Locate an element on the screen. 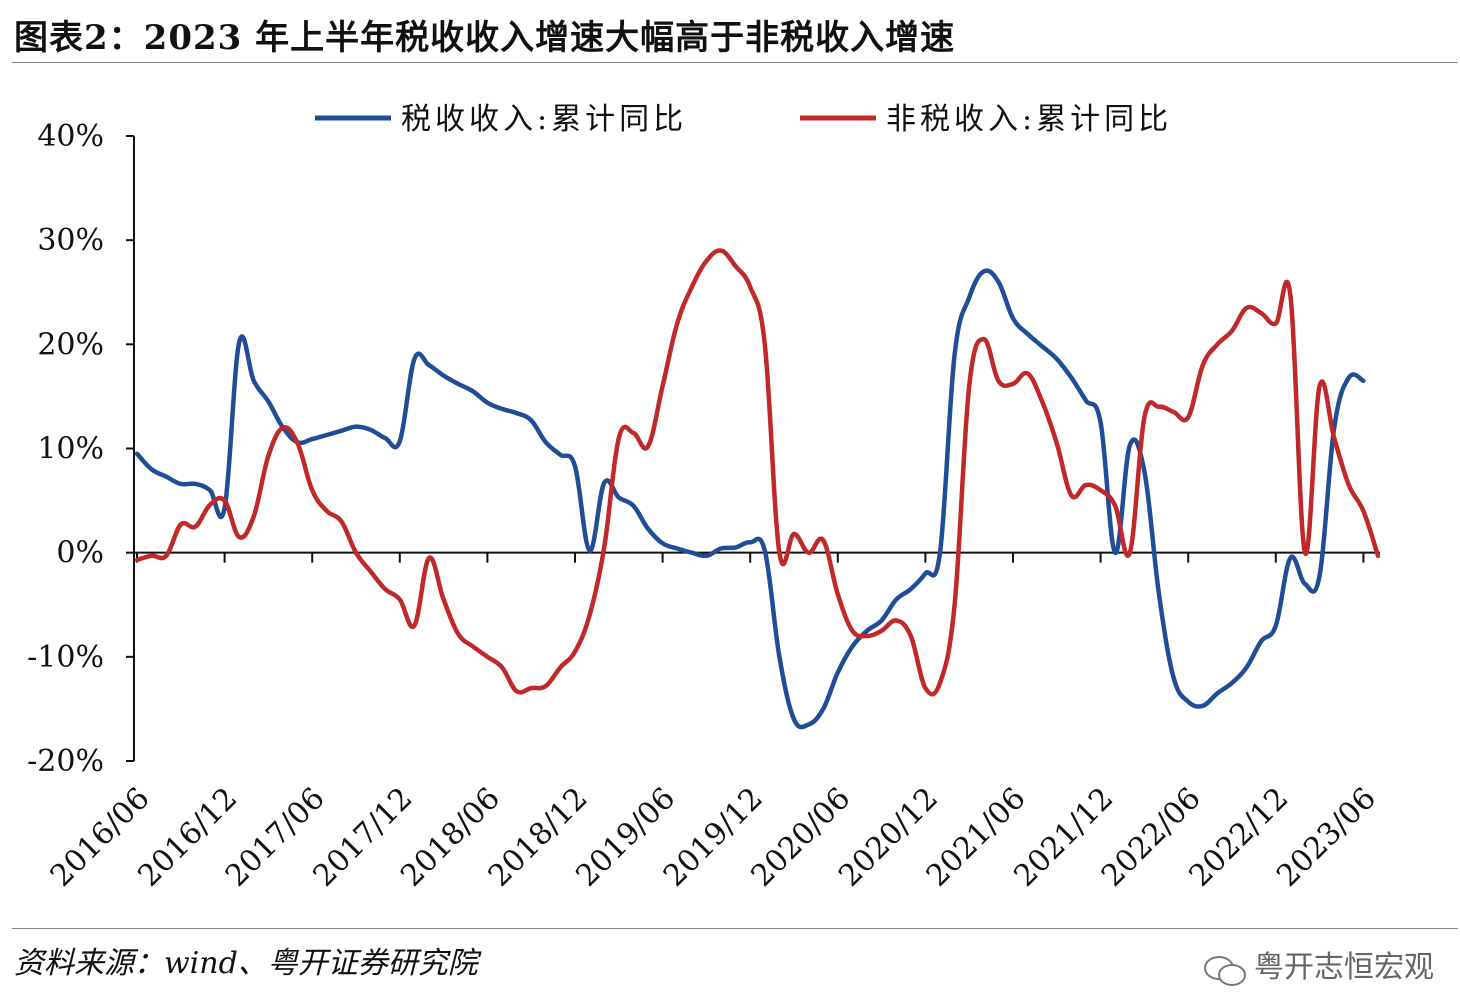 Image resolution: width=1460 pixels, height=1002 pixels. y-tick-label: 0% is located at coordinates (80, 553).